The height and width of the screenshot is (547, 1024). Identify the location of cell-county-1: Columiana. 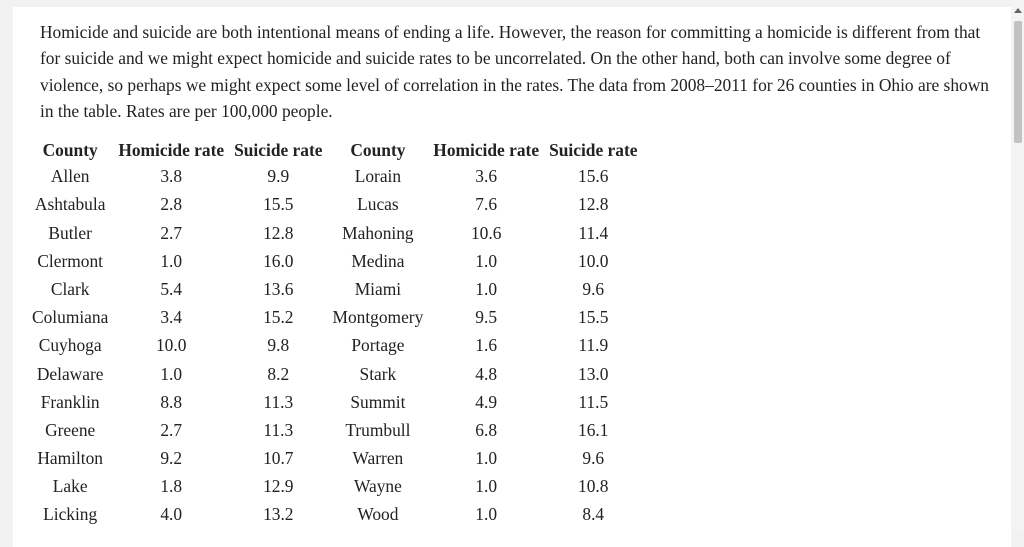
(70, 317).